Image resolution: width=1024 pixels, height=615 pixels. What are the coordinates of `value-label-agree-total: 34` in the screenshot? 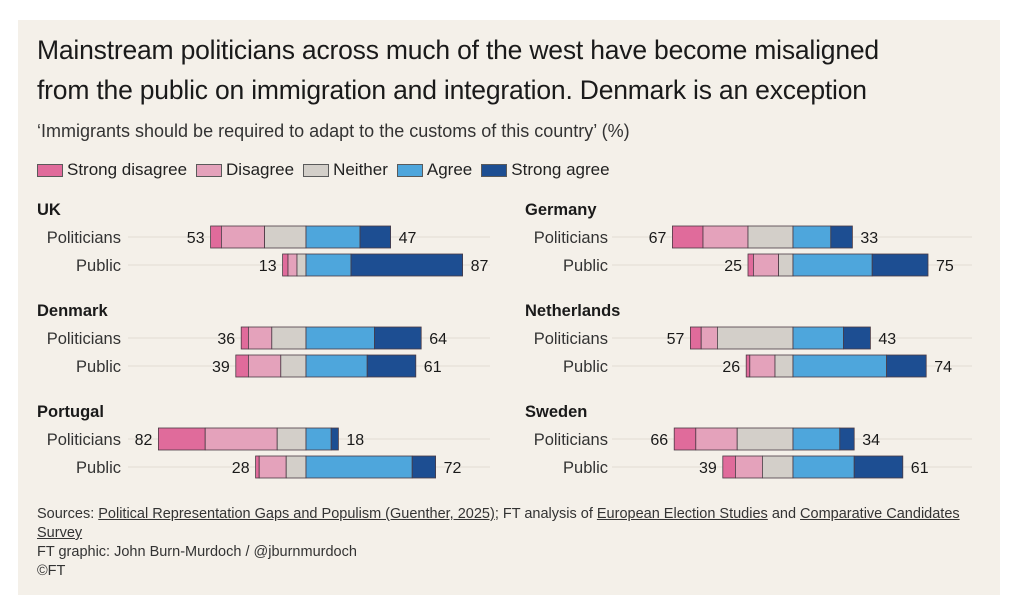 It's located at (871, 440).